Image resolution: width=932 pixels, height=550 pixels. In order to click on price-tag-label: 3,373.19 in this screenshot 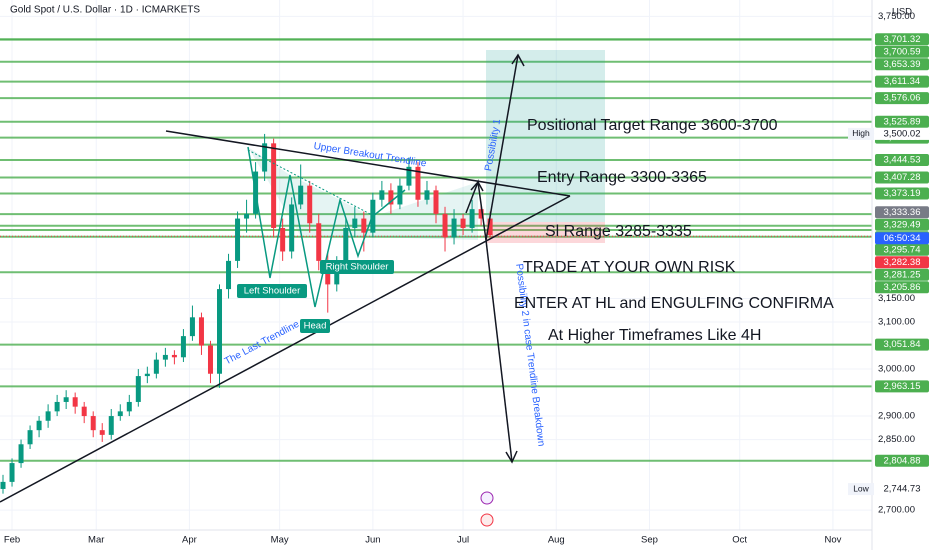, I will do `click(902, 193)`.